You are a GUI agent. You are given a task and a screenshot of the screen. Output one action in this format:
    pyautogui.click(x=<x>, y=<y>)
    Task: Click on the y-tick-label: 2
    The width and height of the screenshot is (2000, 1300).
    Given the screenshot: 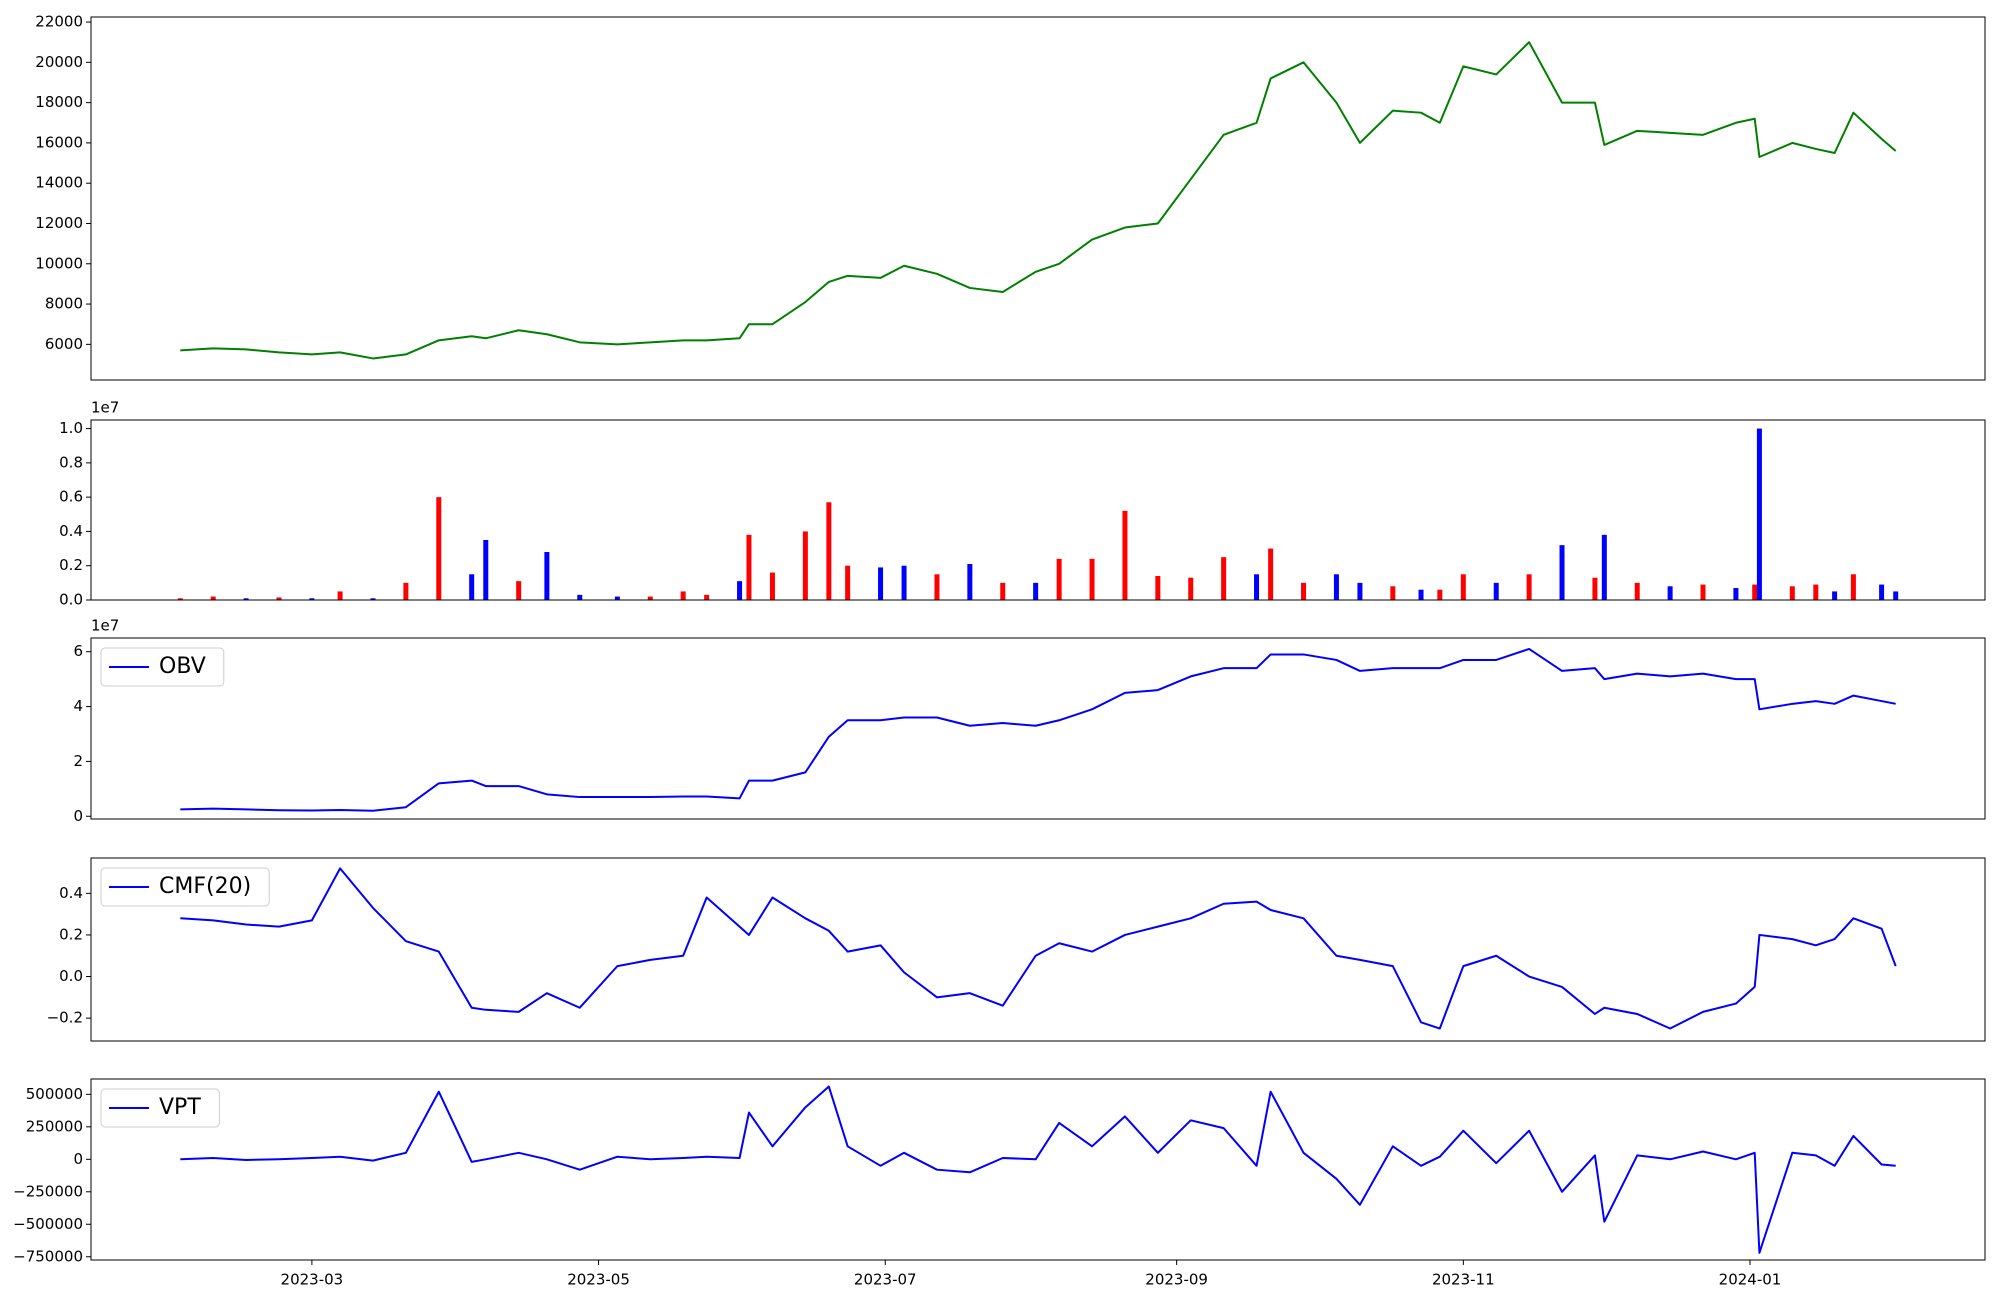 What is the action you would take?
    pyautogui.click(x=78, y=761)
    